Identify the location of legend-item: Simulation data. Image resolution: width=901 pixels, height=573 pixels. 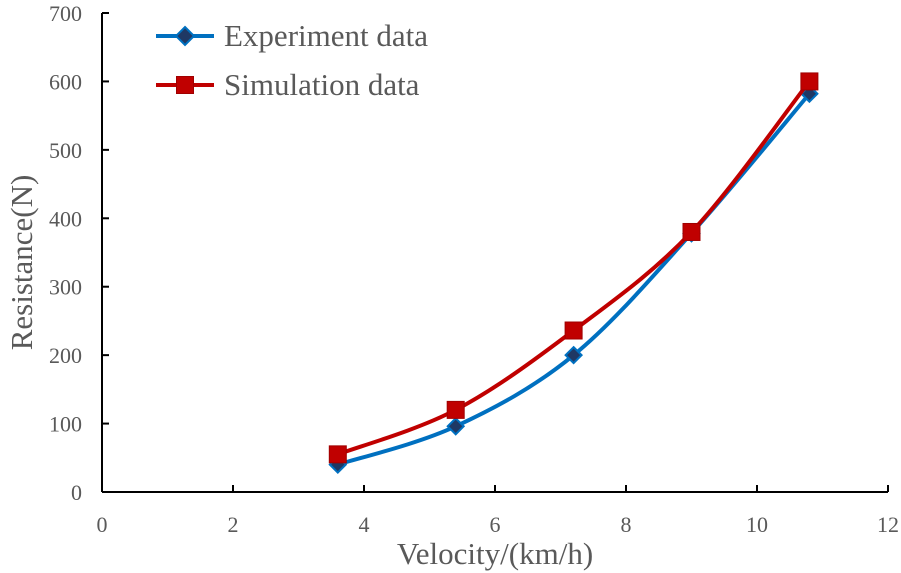
(288, 84).